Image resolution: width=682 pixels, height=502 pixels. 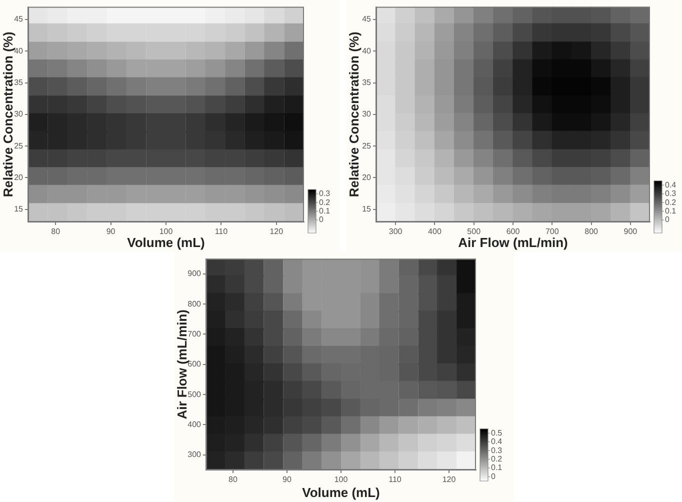 I want to click on x-tick-label: 600, so click(x=513, y=231).